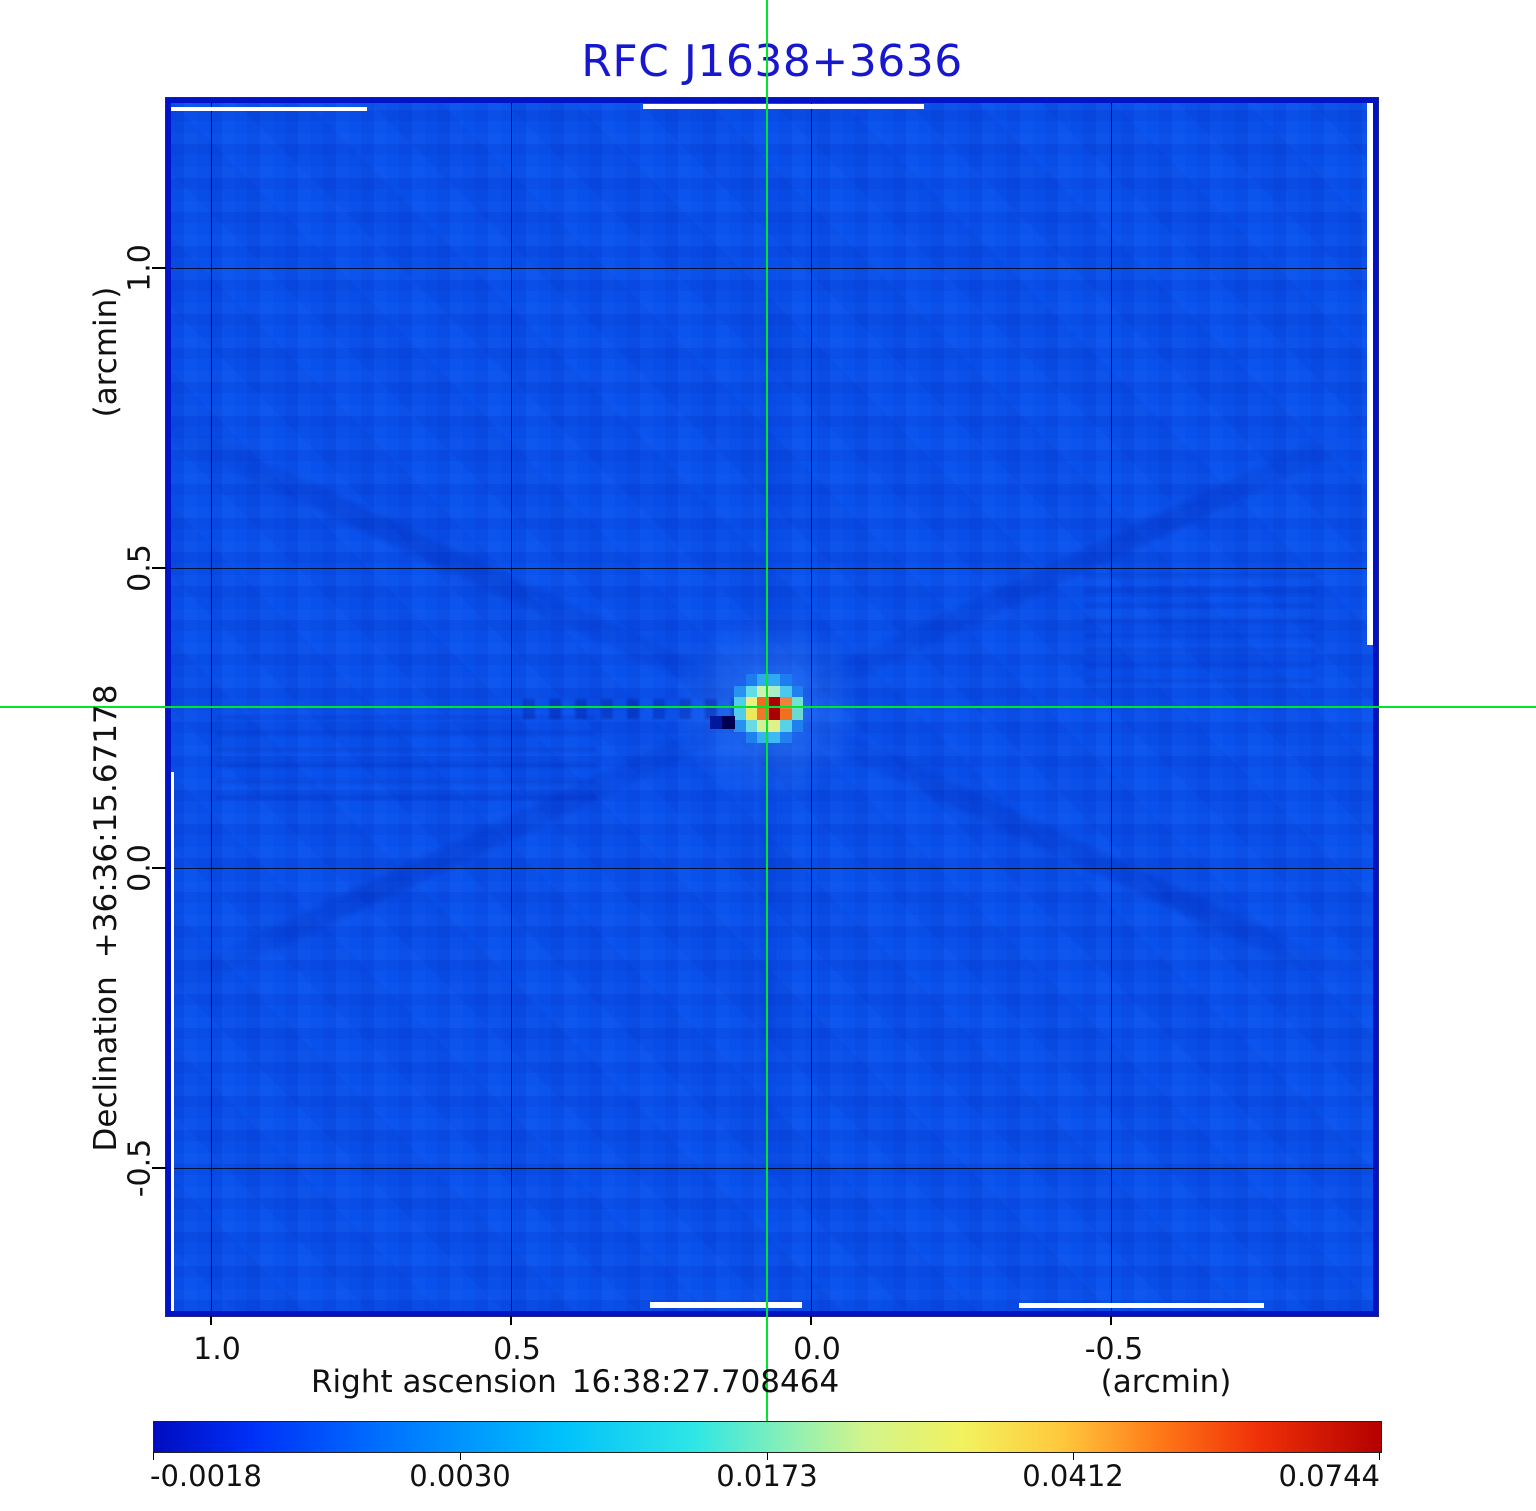 The height and width of the screenshot is (1511, 1536). Describe the element at coordinates (406, 759) in the screenshot. I see `ripple-pattern-left` at that location.